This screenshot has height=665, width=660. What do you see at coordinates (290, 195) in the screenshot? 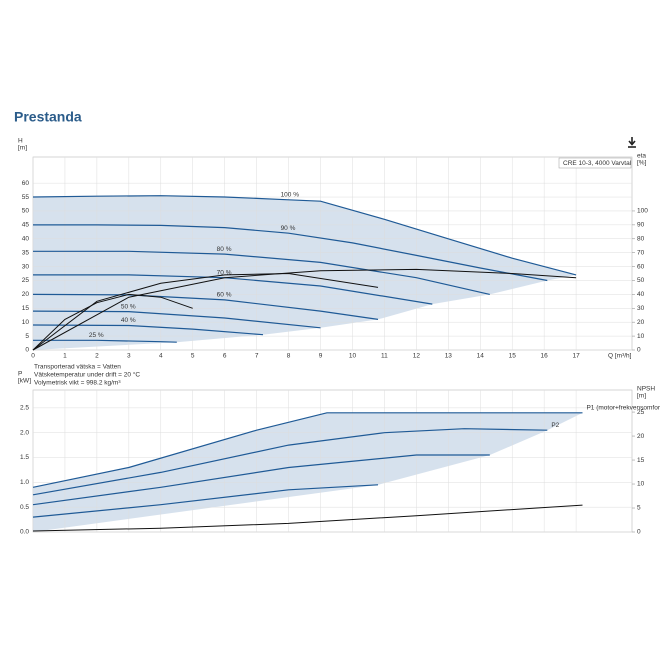
I see `series-label: 100 %` at bounding box center [290, 195].